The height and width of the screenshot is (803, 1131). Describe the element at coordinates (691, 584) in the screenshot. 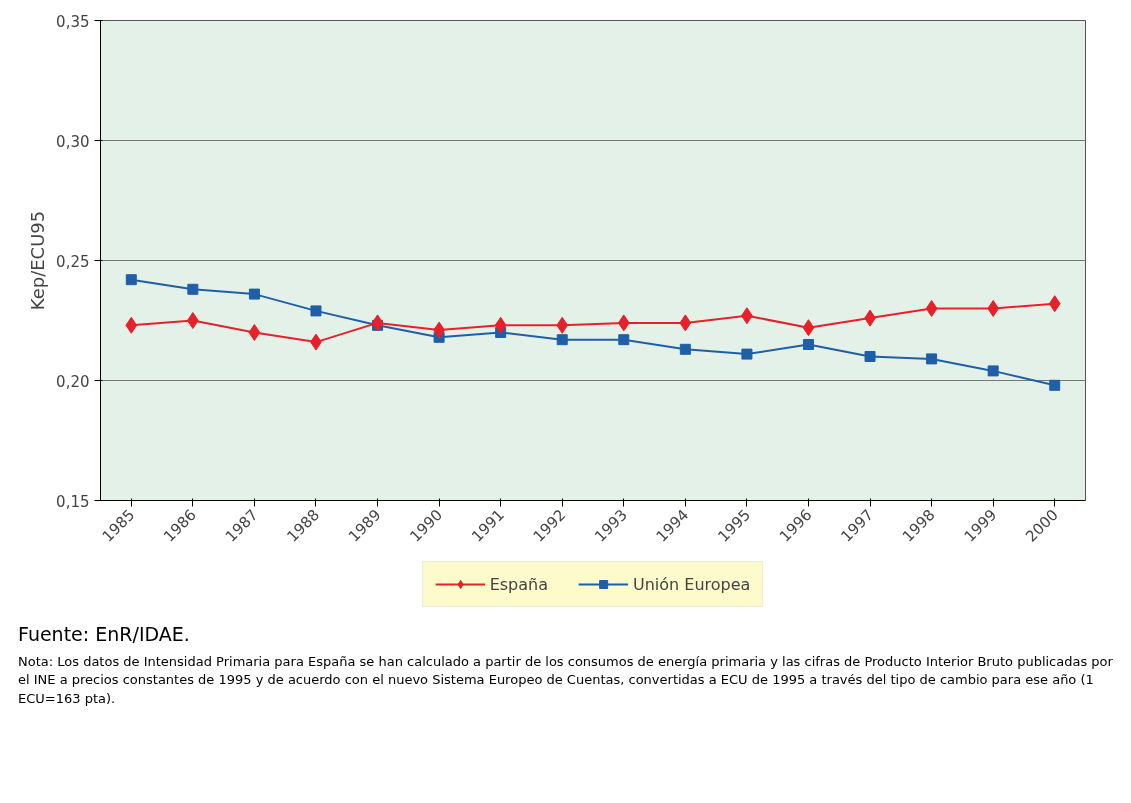

I see `legend-label: Unión Europea` at that location.